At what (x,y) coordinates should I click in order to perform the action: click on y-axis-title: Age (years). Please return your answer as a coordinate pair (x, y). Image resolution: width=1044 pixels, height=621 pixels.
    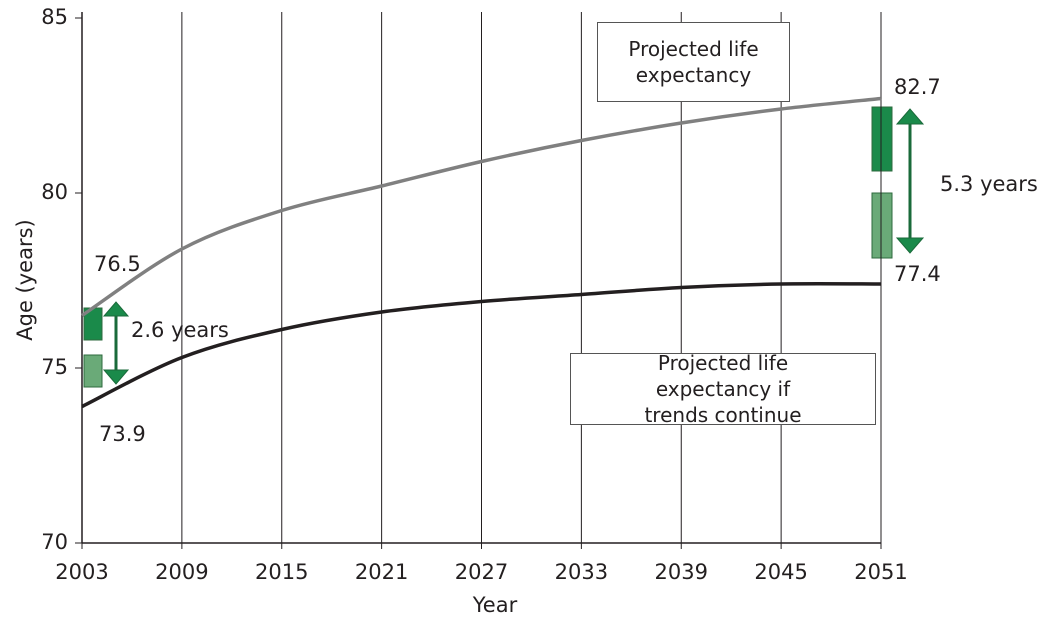
    Looking at the image, I should click on (25, 279).